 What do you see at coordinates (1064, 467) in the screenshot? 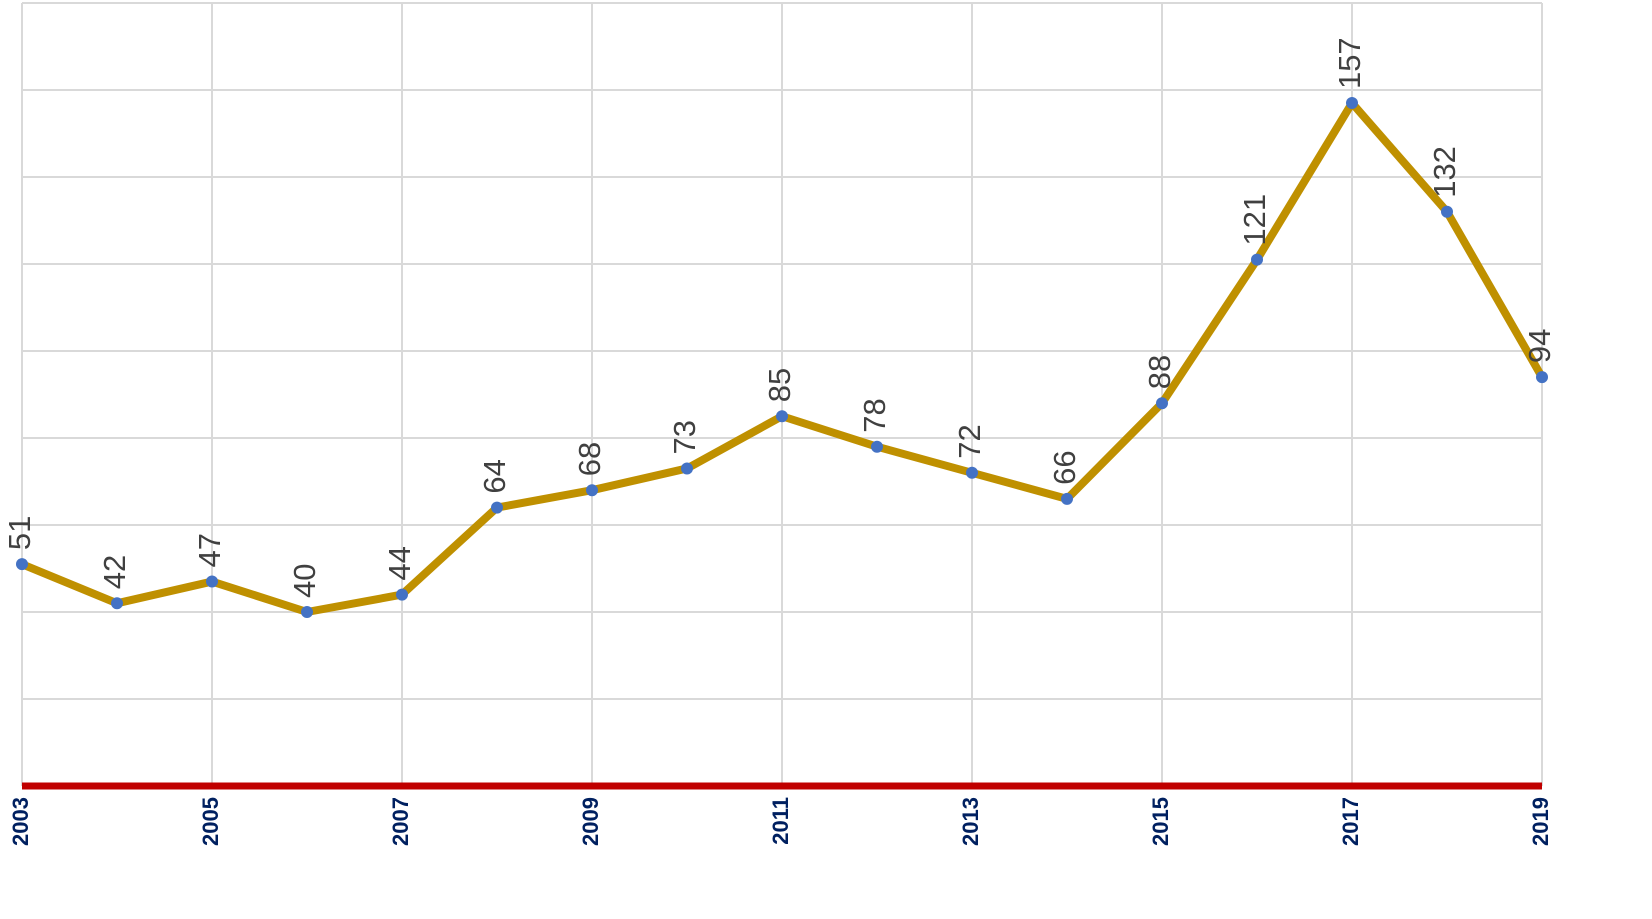
I see `data-label: 66` at bounding box center [1064, 467].